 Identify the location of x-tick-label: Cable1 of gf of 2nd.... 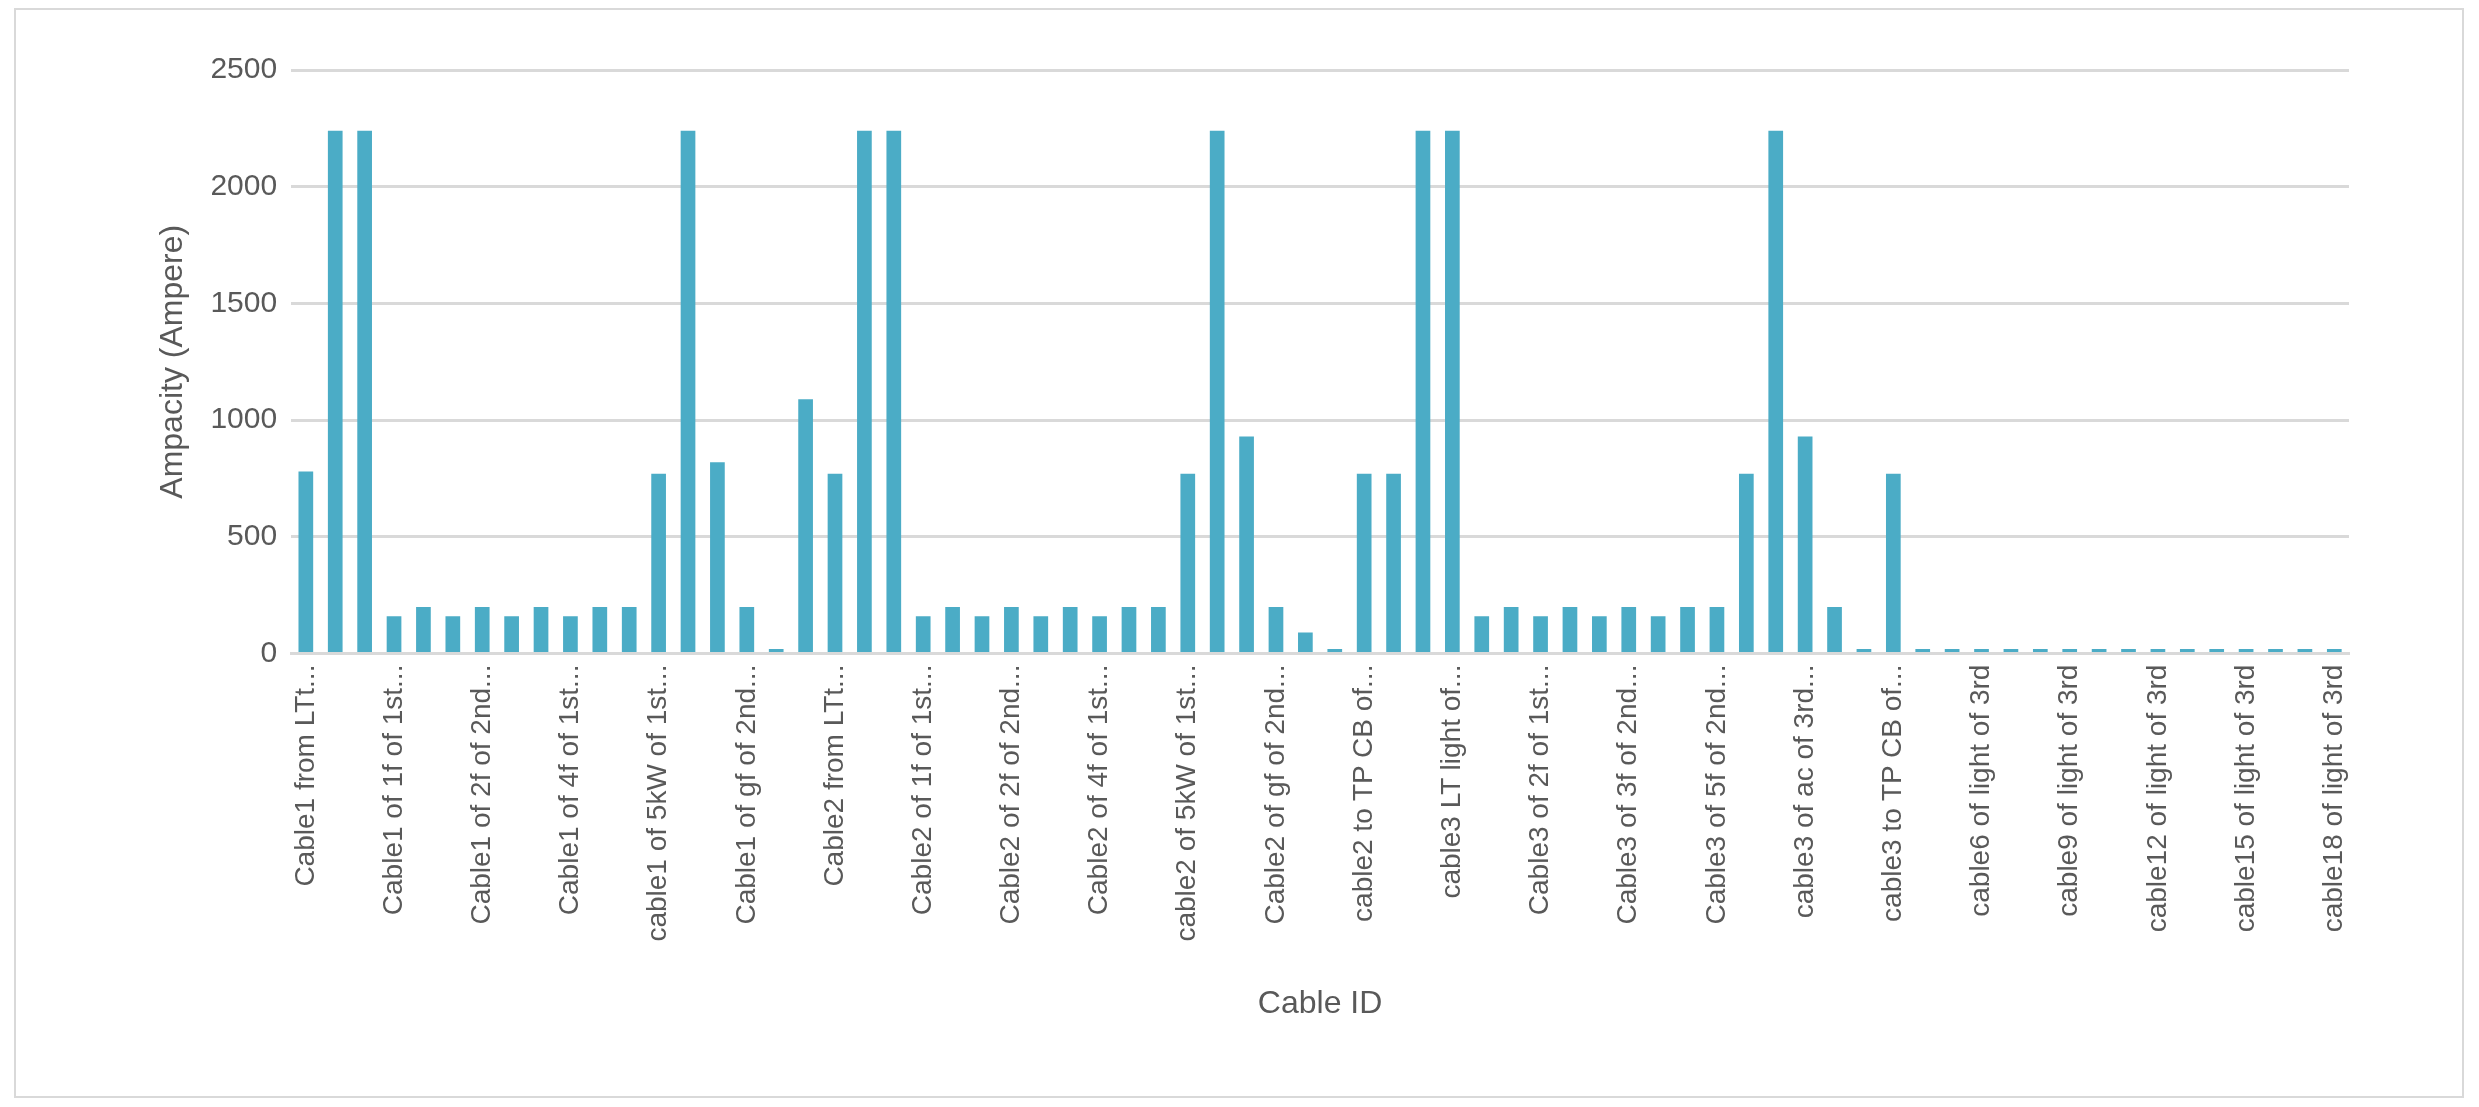
(745, 794).